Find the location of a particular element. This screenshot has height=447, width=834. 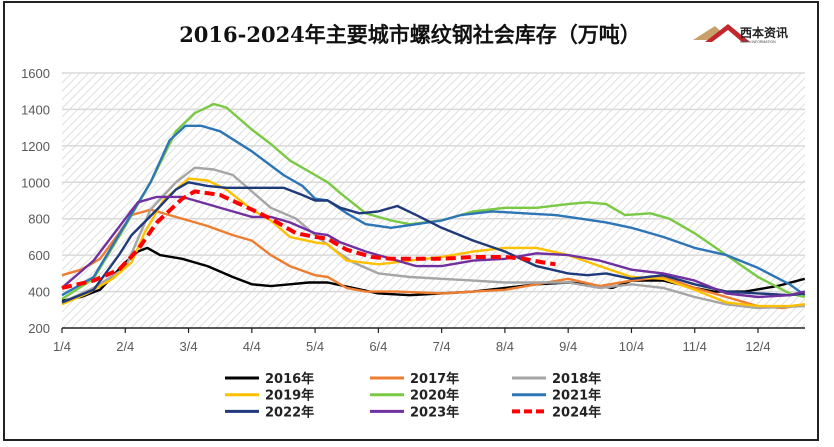

x-tick-label: 4/4 is located at coordinates (252, 346).